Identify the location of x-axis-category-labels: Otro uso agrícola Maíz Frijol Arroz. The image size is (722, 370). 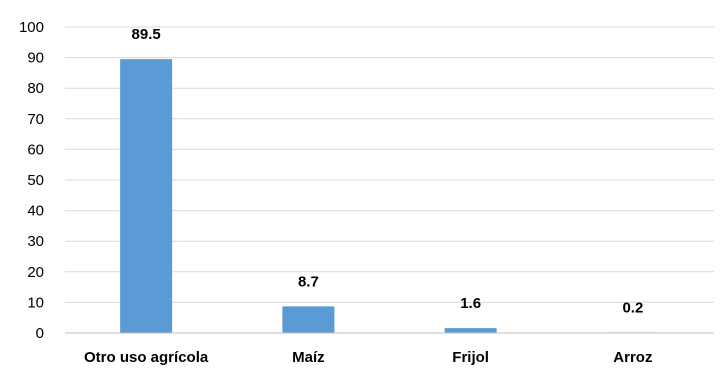
(368, 357).